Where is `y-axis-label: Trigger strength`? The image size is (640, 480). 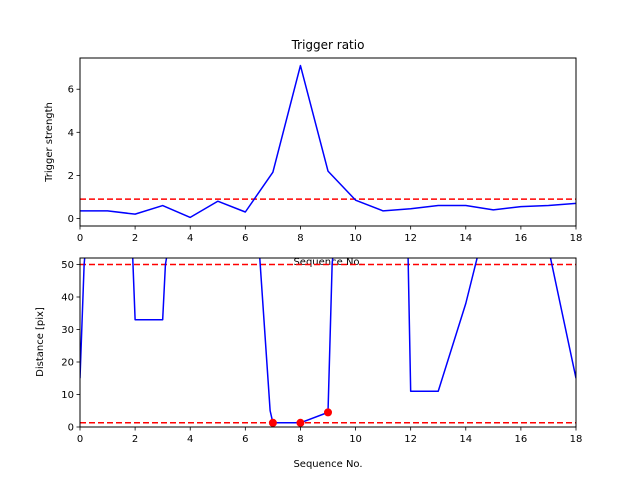 y-axis-label: Trigger strength is located at coordinates (49, 142).